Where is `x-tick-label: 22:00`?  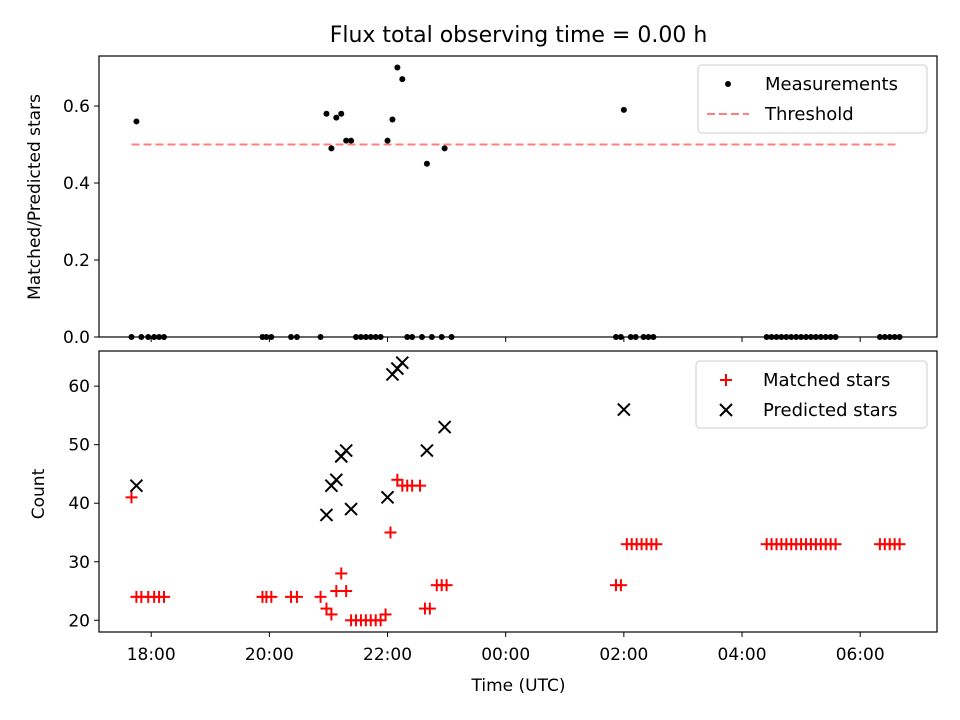 x-tick-label: 22:00 is located at coordinates (387, 655).